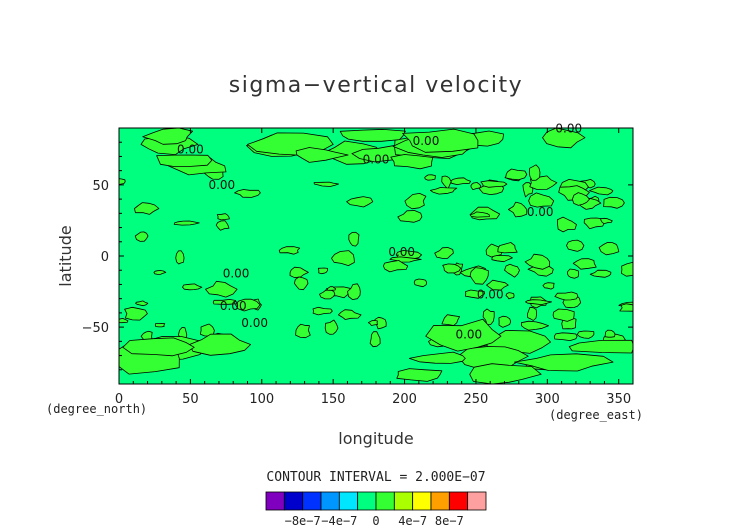 The height and width of the screenshot is (532, 752). What do you see at coordinates (376, 85) in the screenshot?
I see `chart-title: sigma−vertical velocity` at bounding box center [376, 85].